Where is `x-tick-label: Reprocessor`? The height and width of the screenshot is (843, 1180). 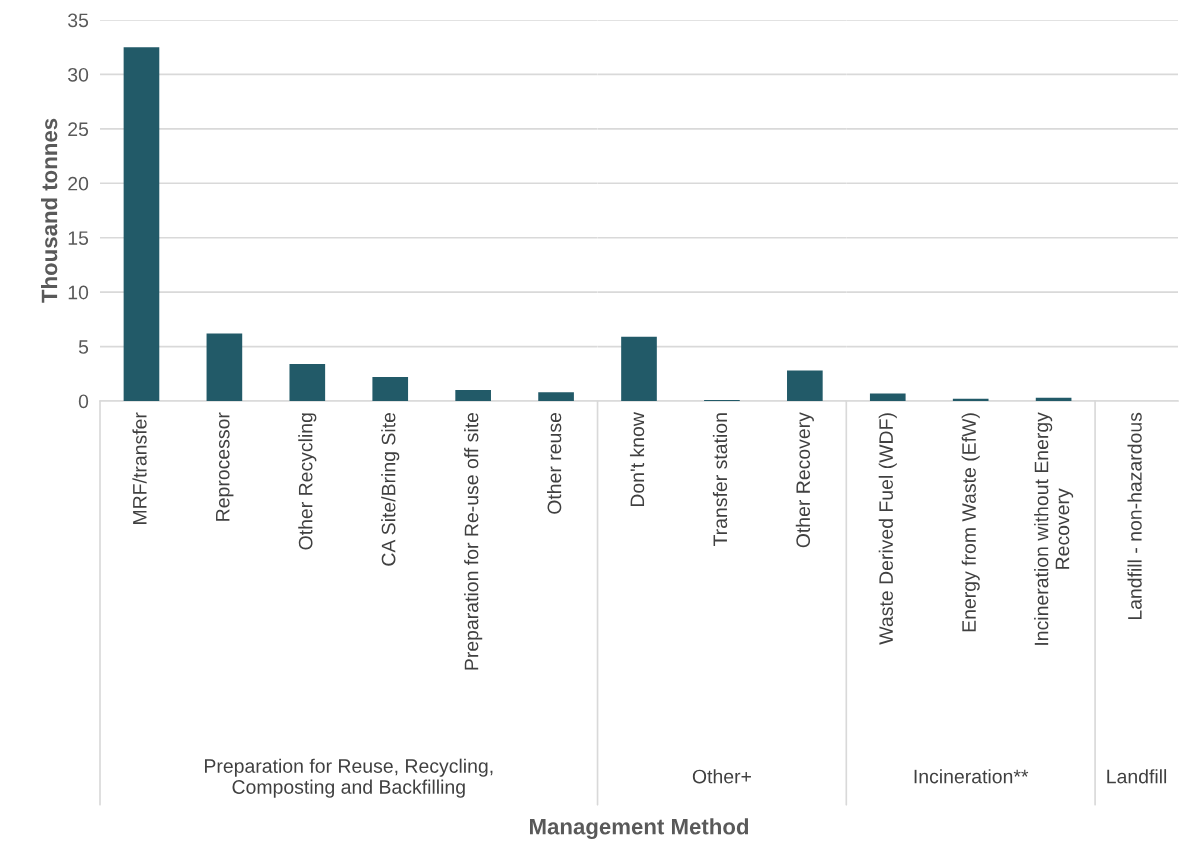 x-tick-label: Reprocessor is located at coordinates (225, 466).